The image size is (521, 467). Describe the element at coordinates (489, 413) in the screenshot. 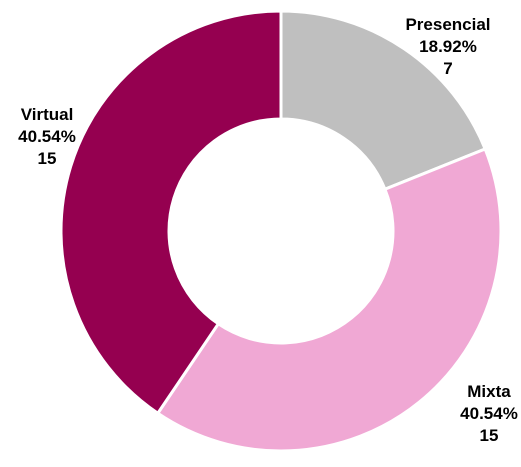

I see `slice-percent-mixta: 40.54%` at that location.